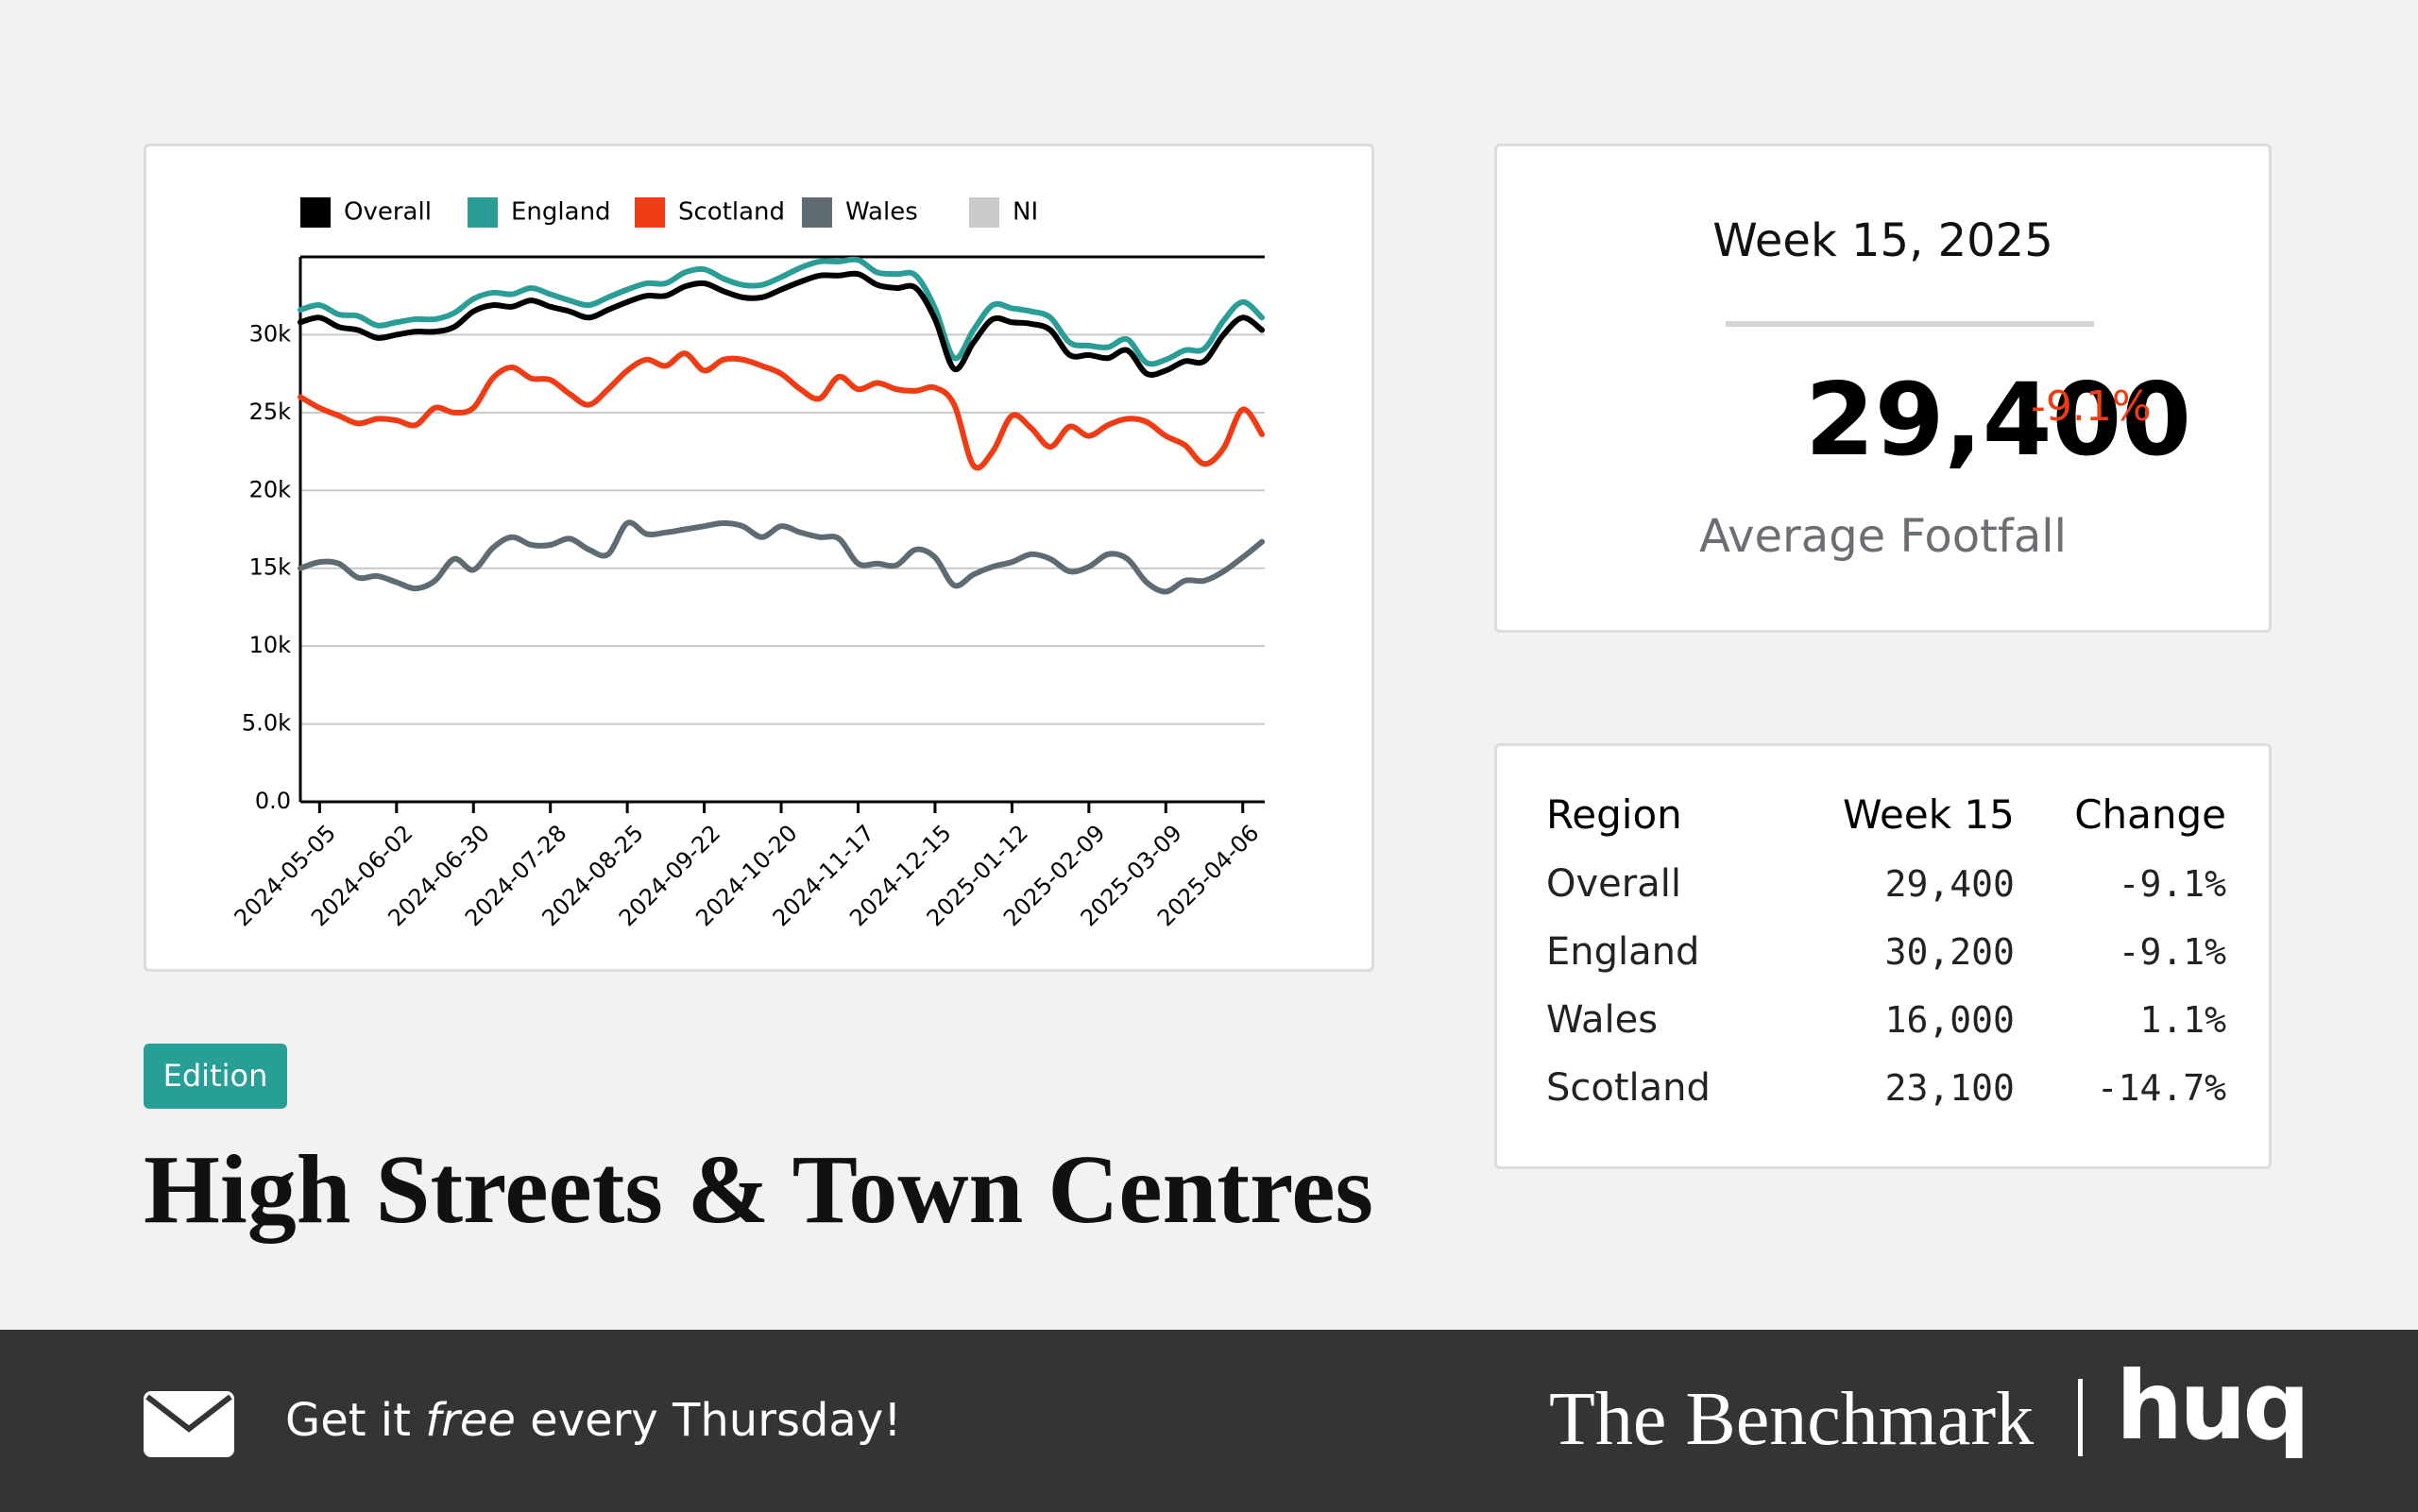  Describe the element at coordinates (732, 212) in the screenshot. I see `legend-label: Scotland` at that location.